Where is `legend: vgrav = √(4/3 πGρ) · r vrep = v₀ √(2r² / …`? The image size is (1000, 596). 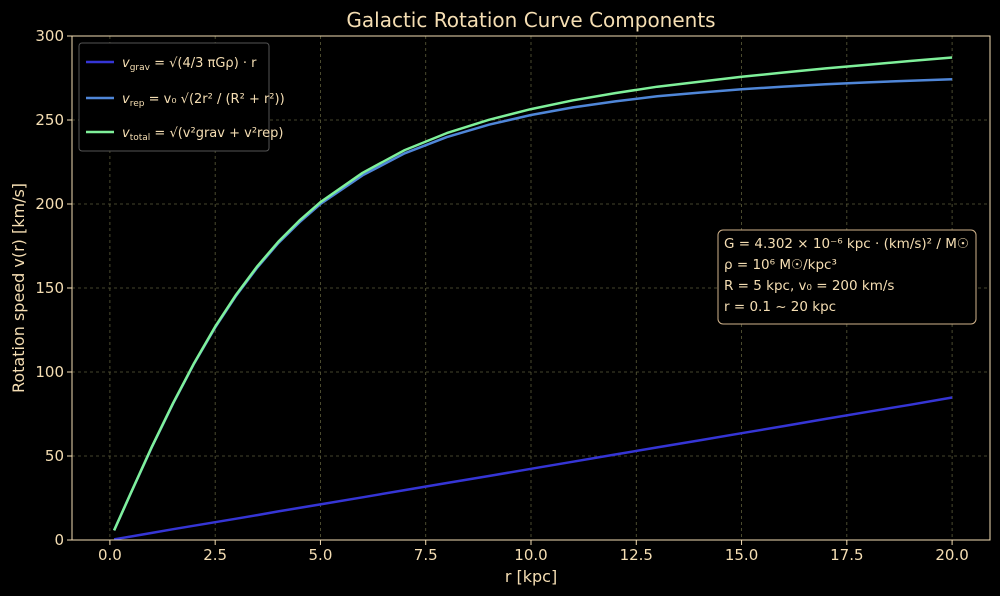
legend: vgrav = √(4/3 πGρ) · r vrep = v₀ √(2r² / … is located at coordinates (181, 97).